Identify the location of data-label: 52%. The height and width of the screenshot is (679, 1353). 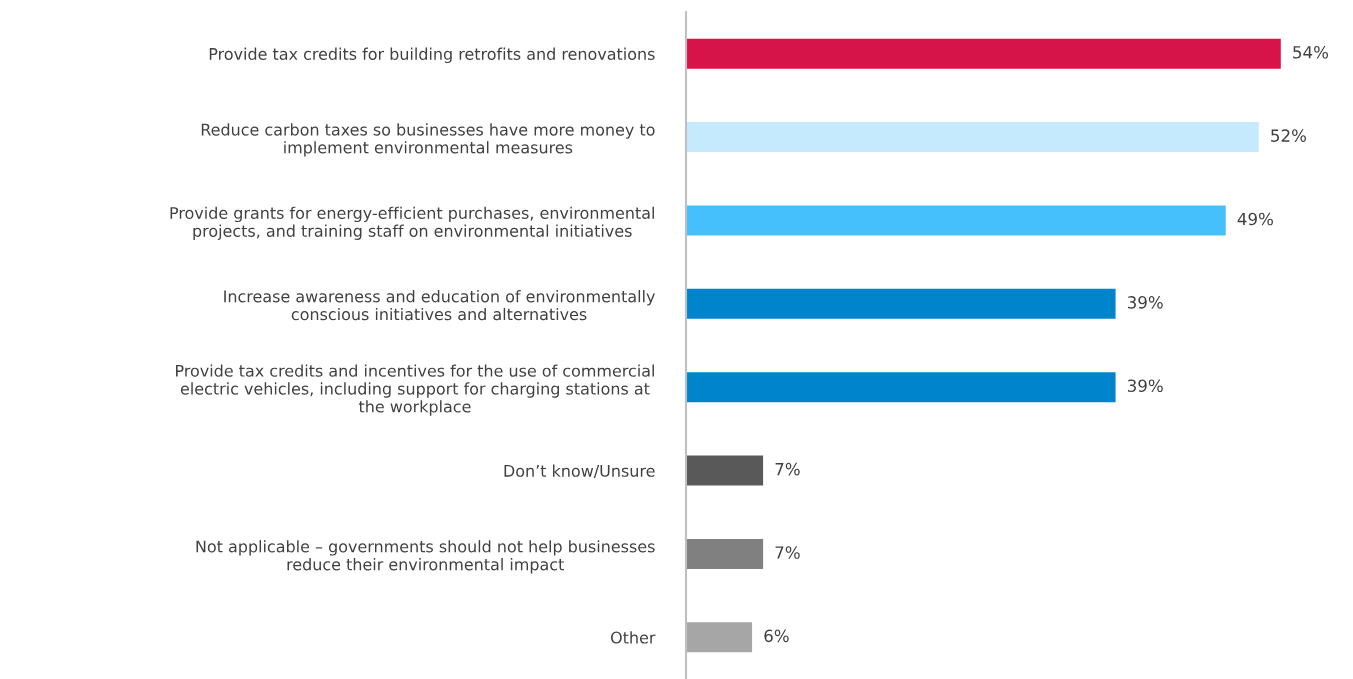
(1289, 135).